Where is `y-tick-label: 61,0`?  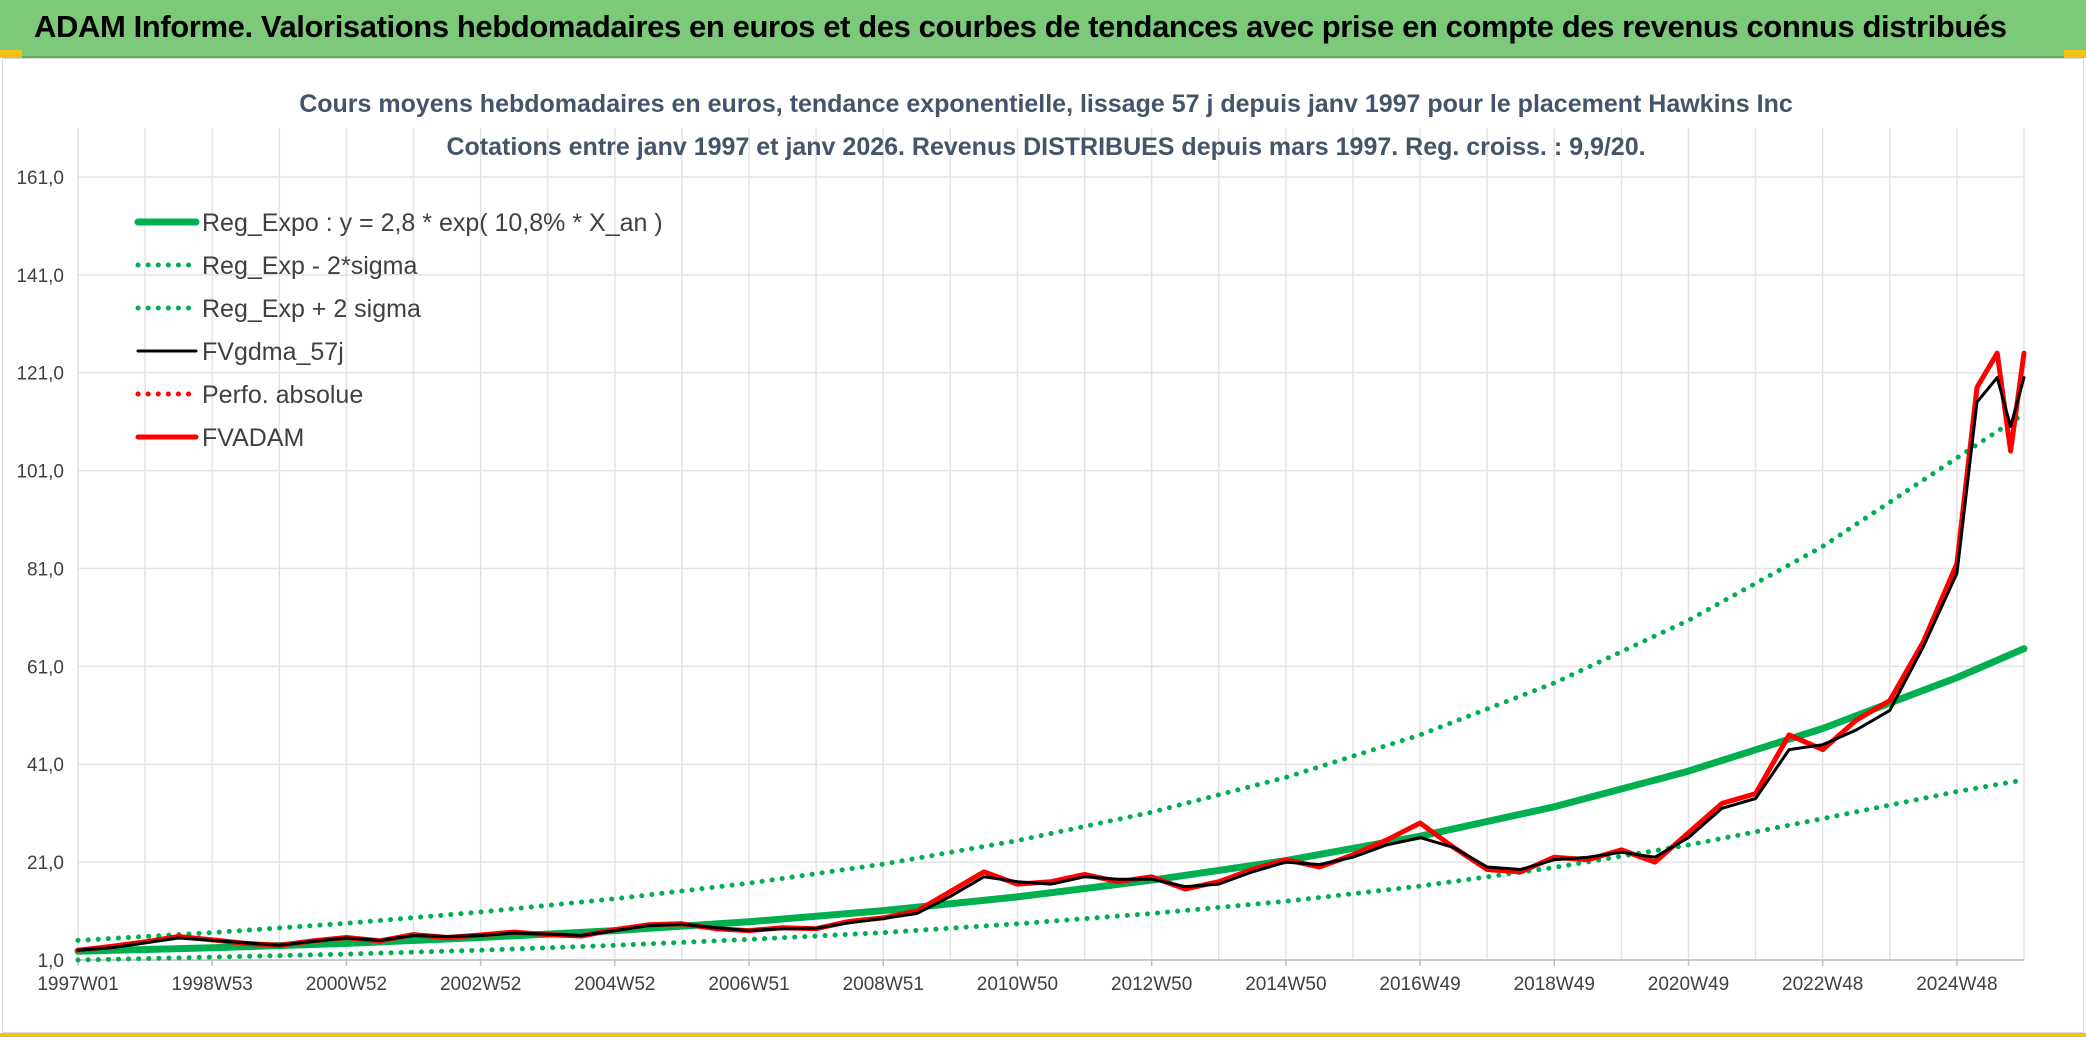 y-tick-label: 61,0 is located at coordinates (45, 667).